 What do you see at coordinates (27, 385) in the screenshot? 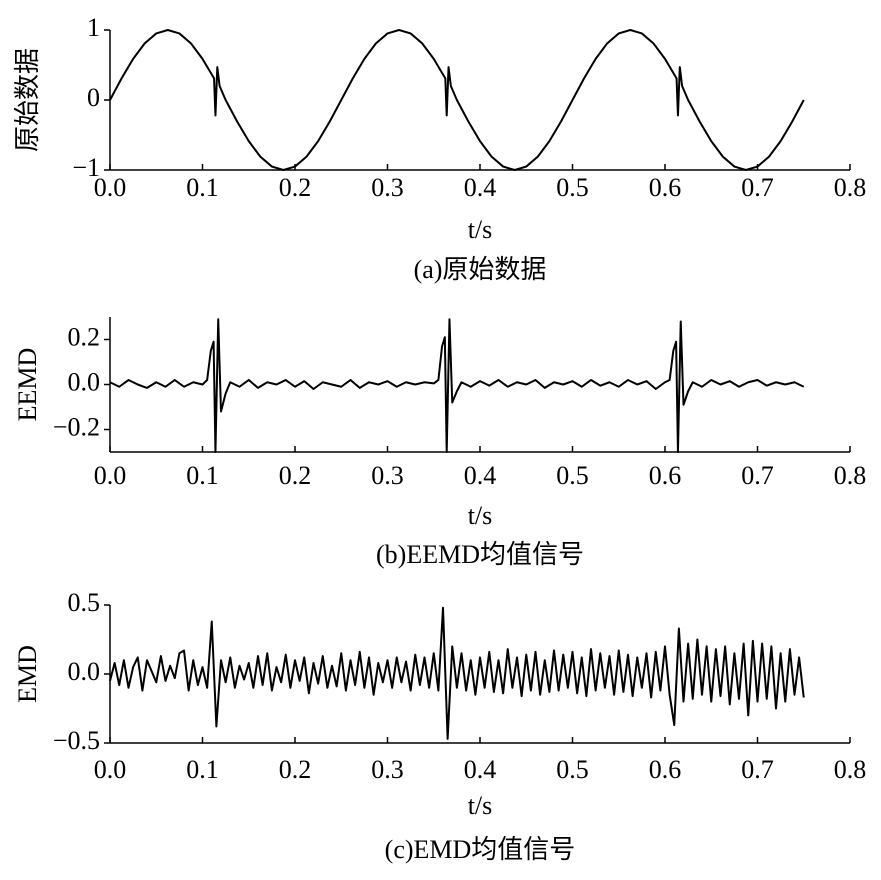
I see `y-axis-label: EEMD` at bounding box center [27, 385].